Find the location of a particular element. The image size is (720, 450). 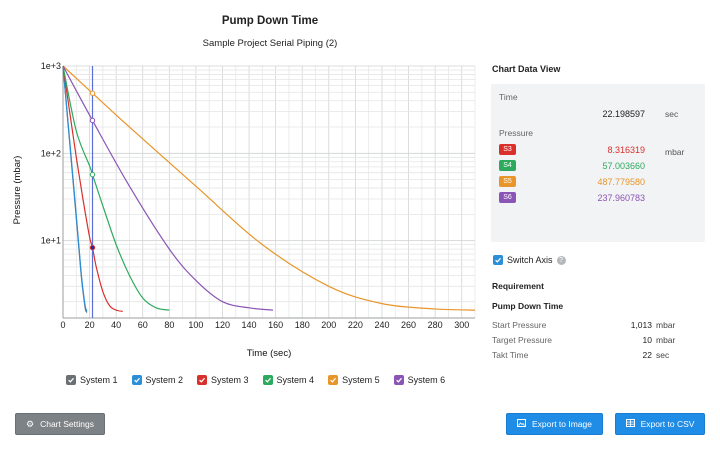

x-tick-label: 160 is located at coordinates (275, 325).